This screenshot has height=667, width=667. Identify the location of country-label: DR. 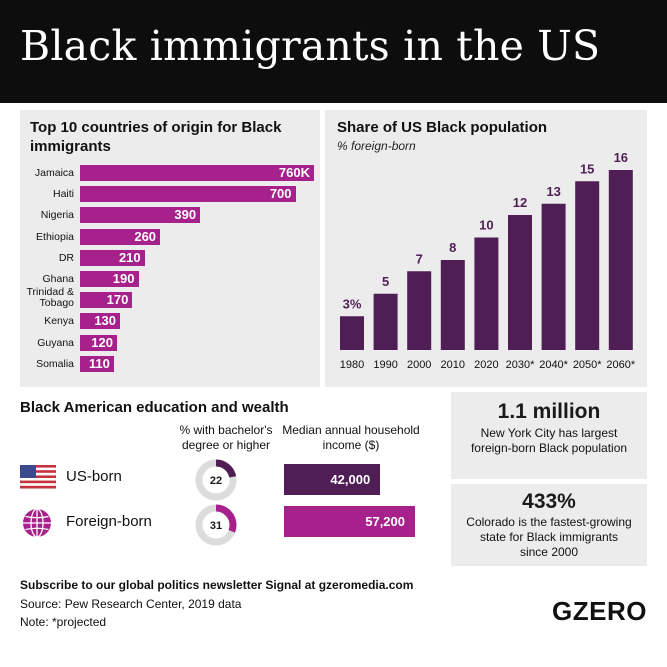
(66, 257).